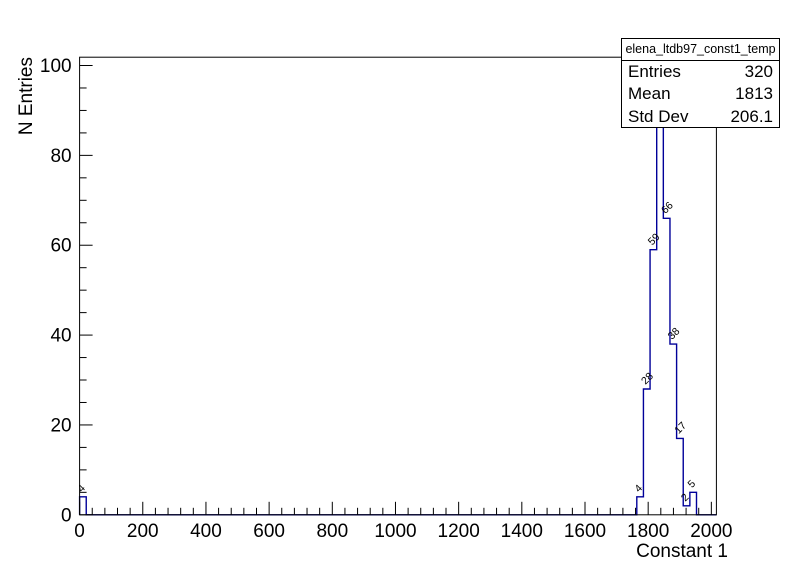 This screenshot has width=796, height=572. What do you see at coordinates (654, 72) in the screenshot?
I see `stats-label: Entries` at bounding box center [654, 72].